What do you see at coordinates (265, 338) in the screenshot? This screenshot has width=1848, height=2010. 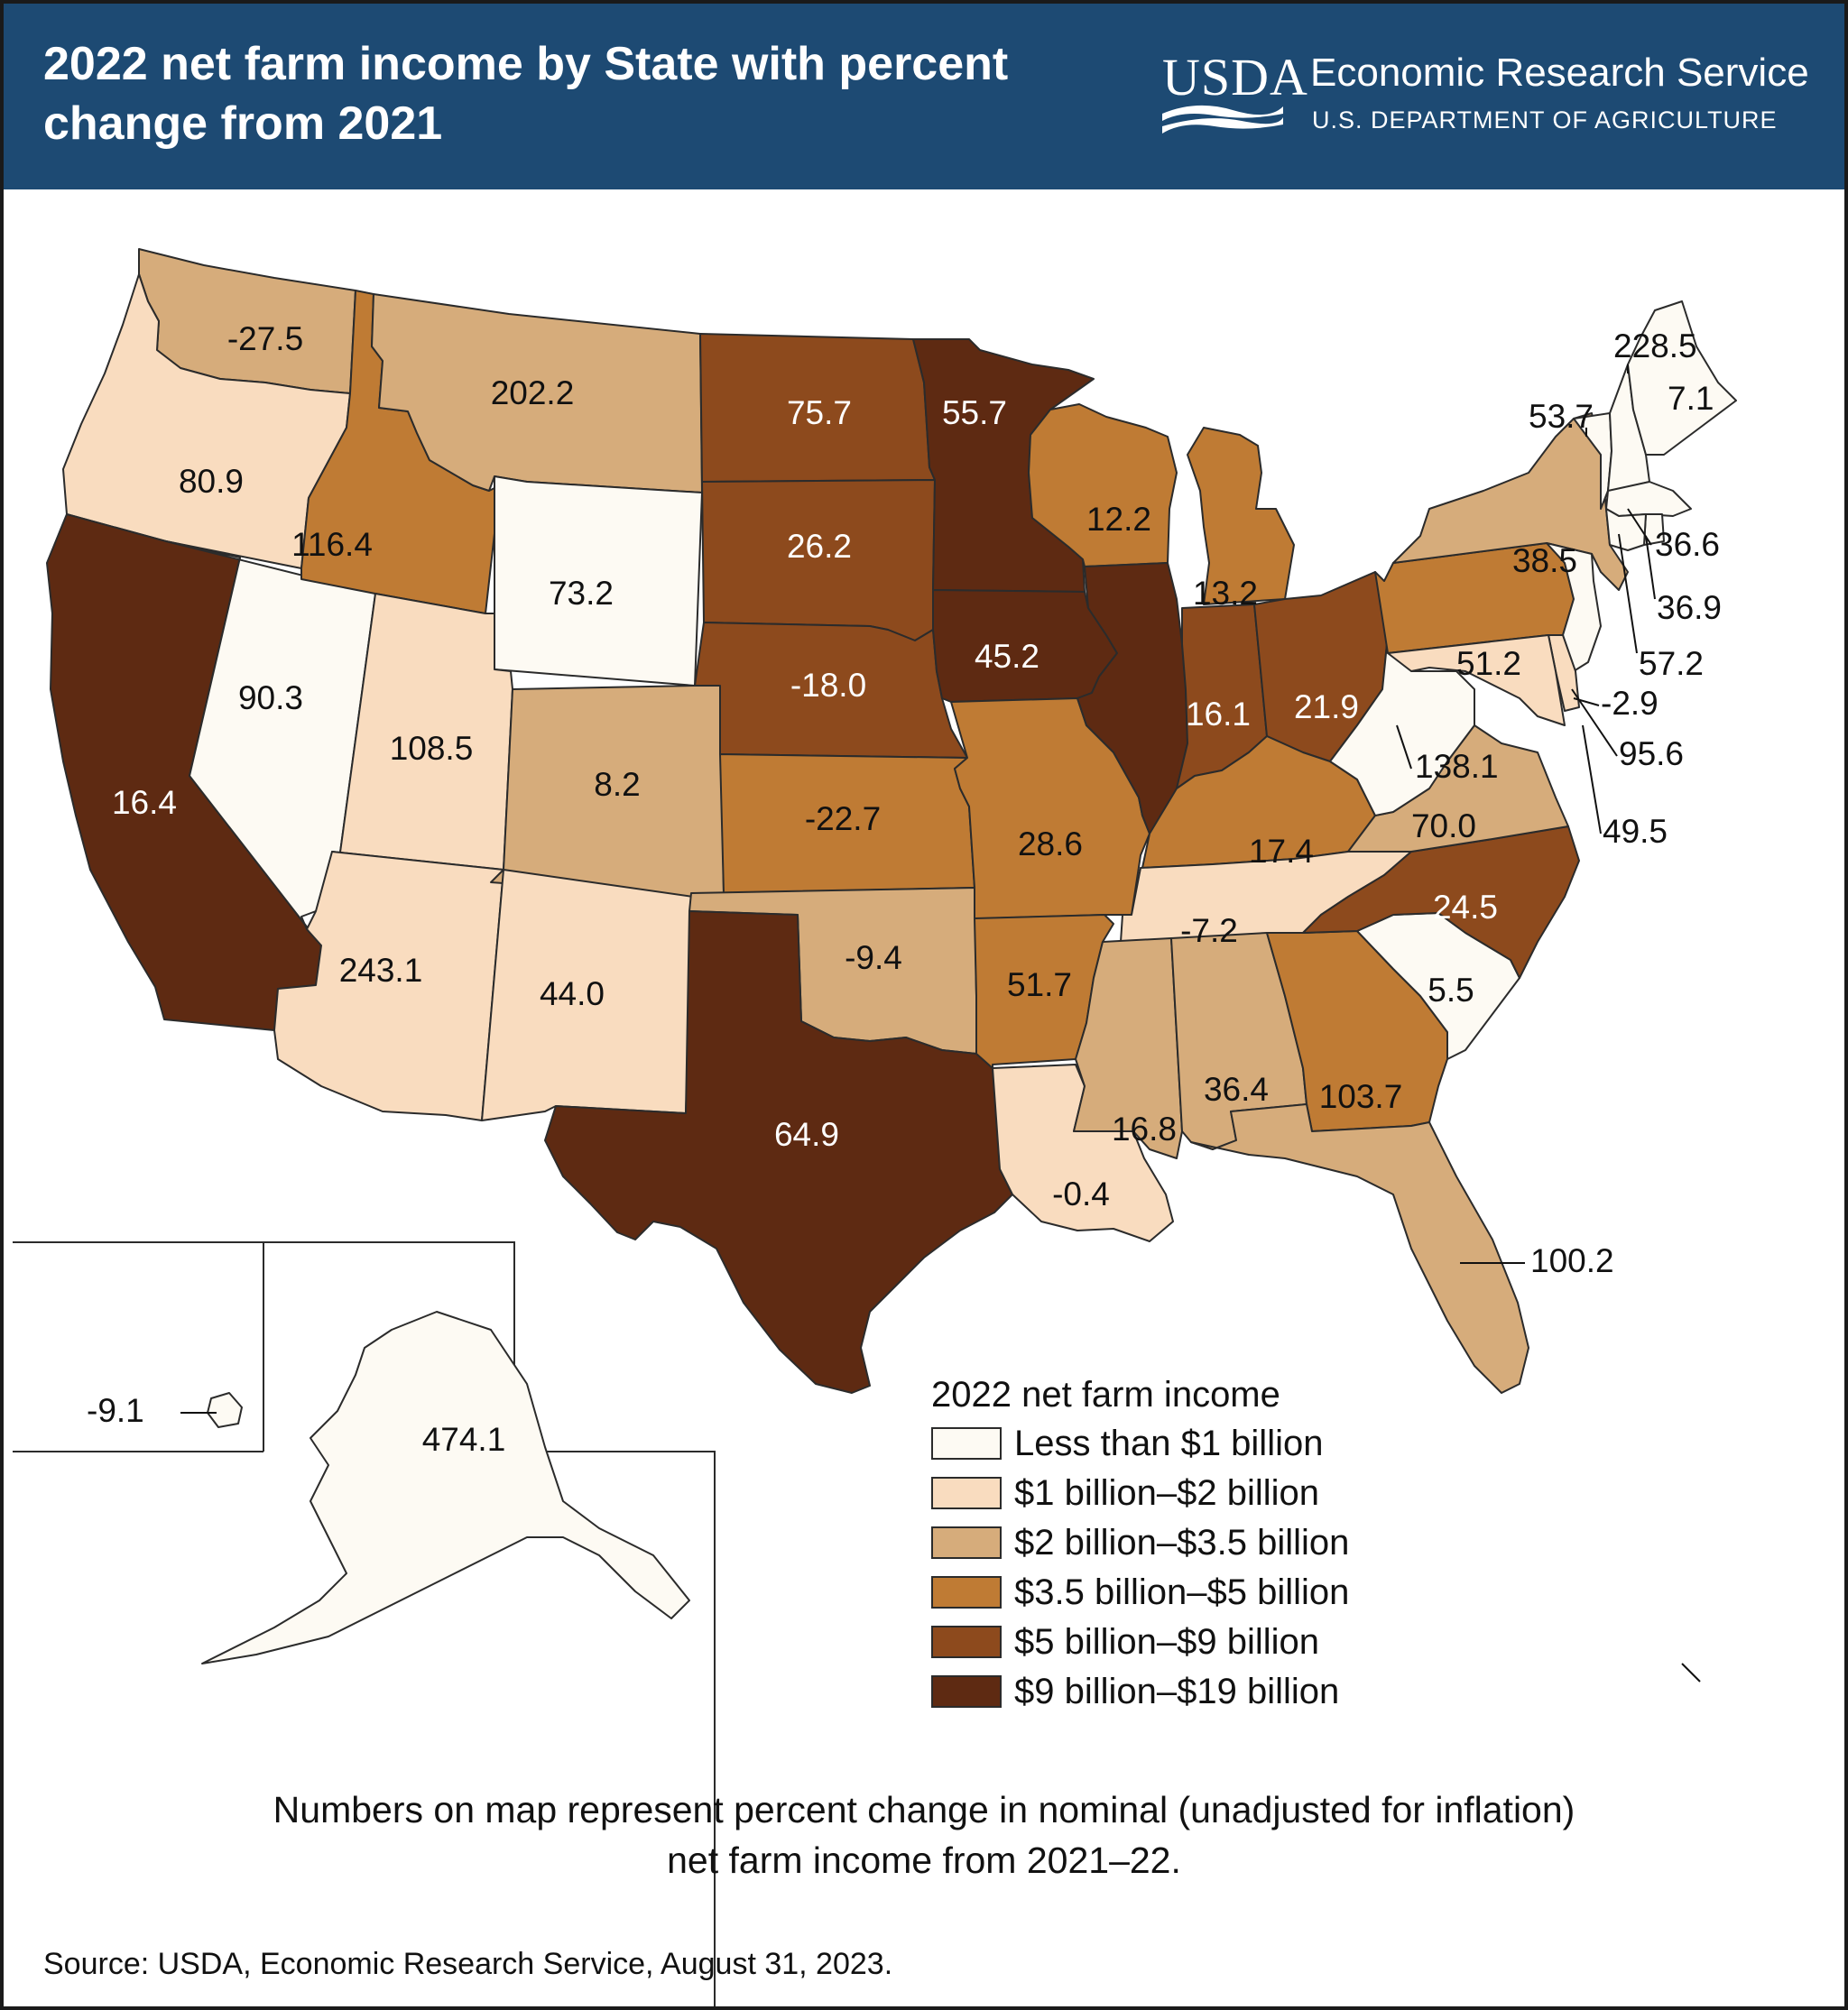 I see `state-label-wa: -27.5` at bounding box center [265, 338].